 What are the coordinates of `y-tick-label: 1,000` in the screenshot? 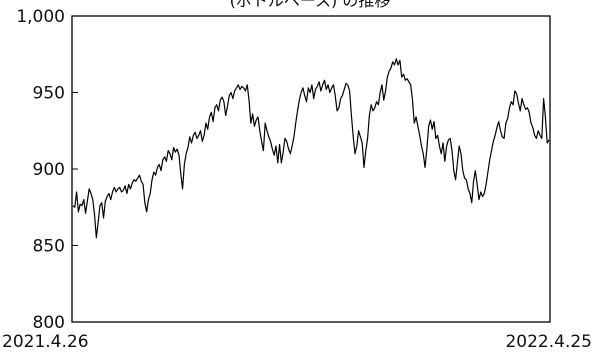 It's located at (40, 17).